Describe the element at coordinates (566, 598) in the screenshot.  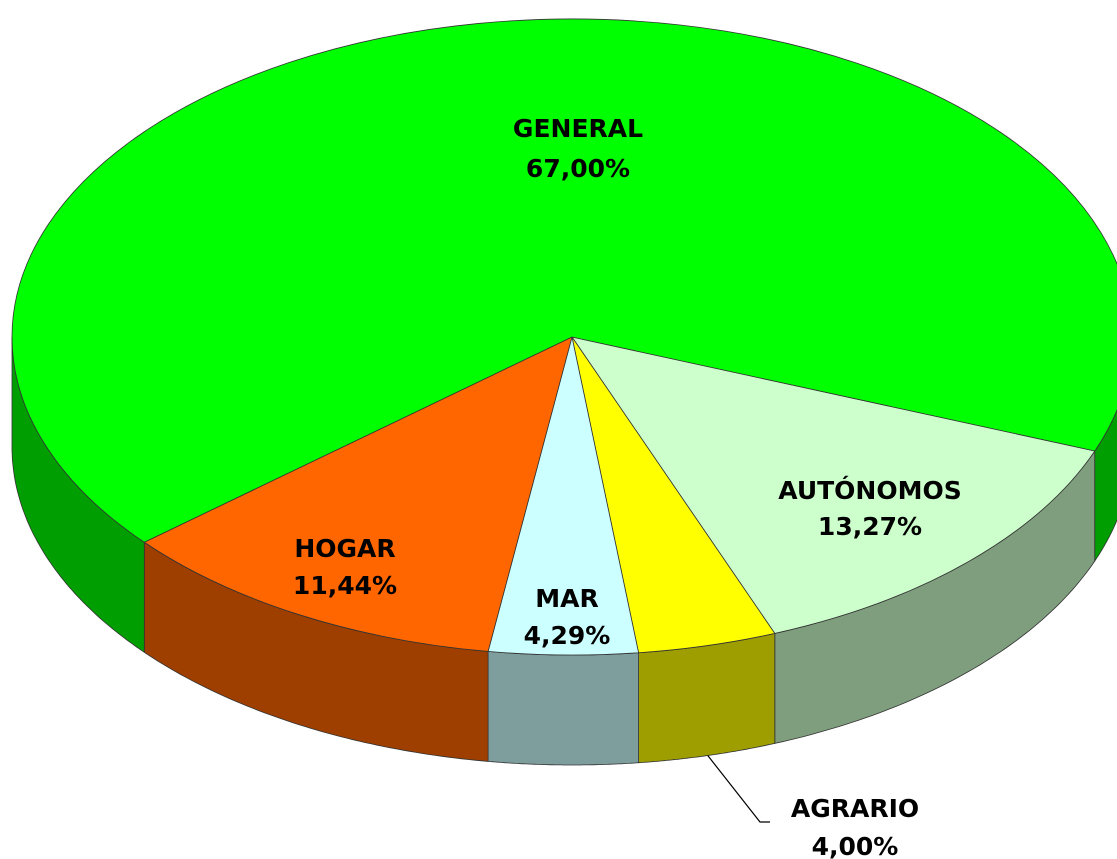
I see `slice-label: MAR` at that location.